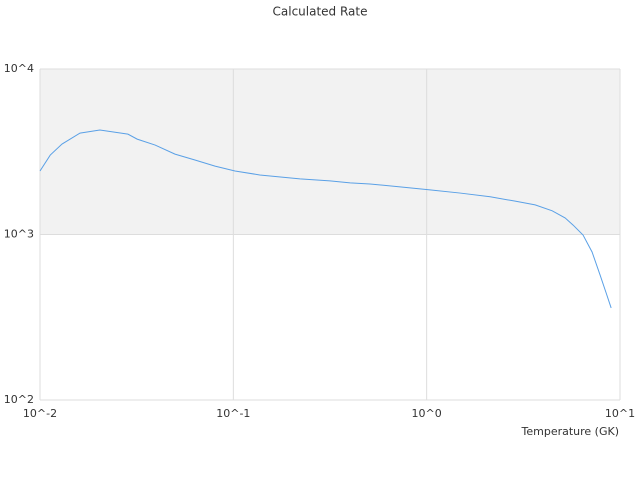  I want to click on x-tick-label: 10^-1, so click(233, 413).